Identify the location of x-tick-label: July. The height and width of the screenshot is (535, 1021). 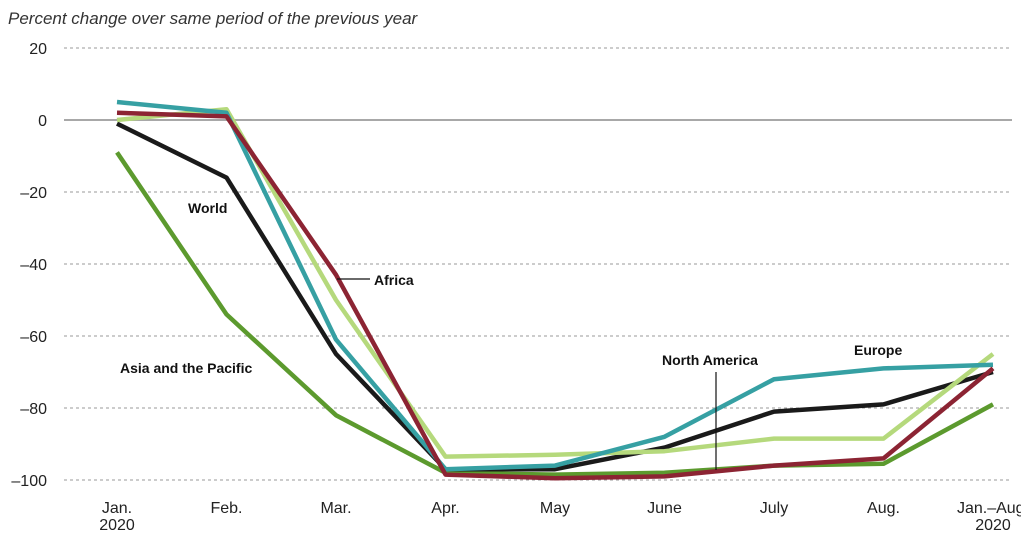
(774, 508).